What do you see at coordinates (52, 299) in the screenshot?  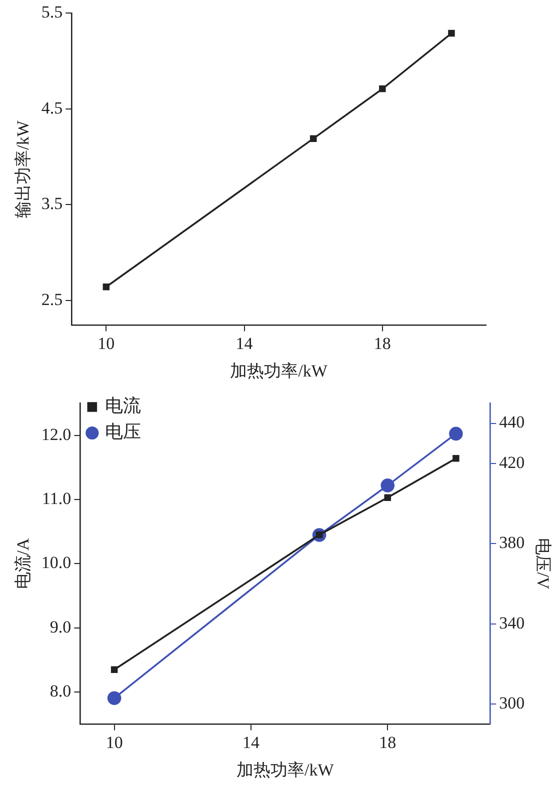 I see `y-tick-label: 2.5` at bounding box center [52, 299].